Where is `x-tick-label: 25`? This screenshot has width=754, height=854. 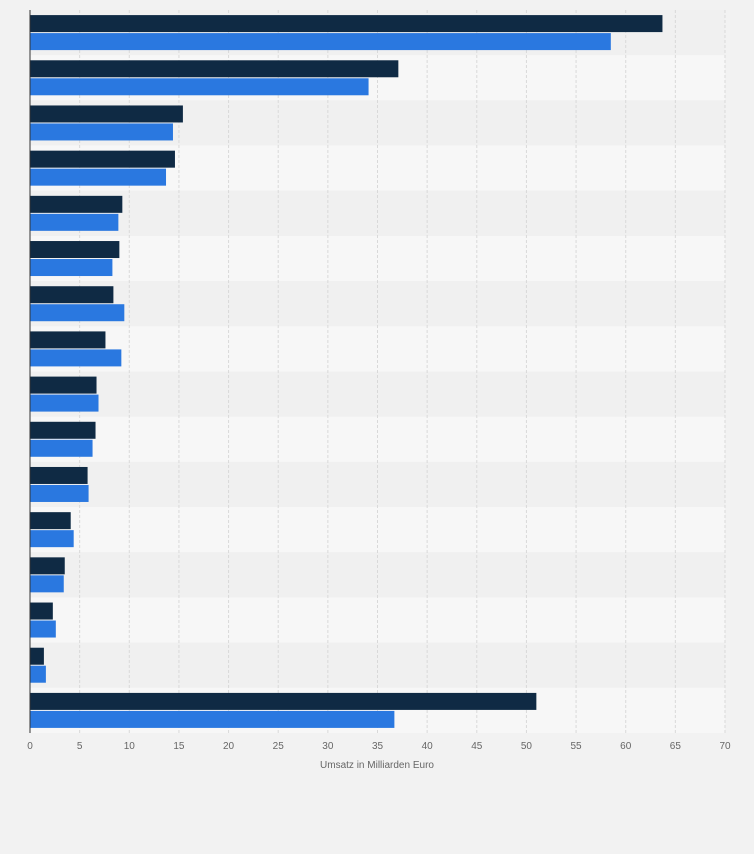
x-tick-label: 25 is located at coordinates (279, 746).